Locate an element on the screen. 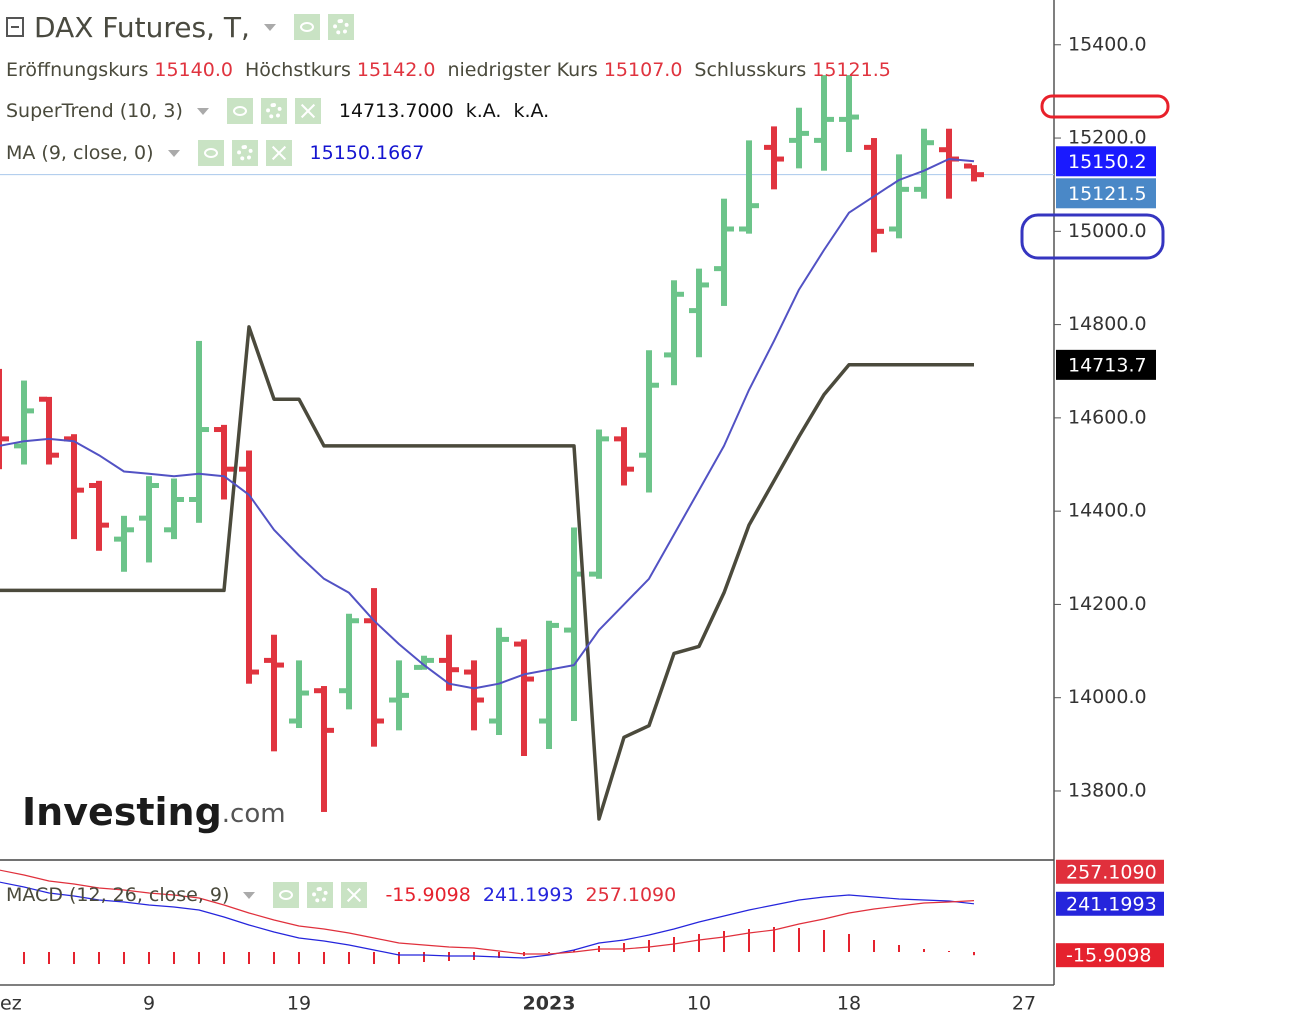 This screenshot has height=1020, width=1292. legend-value: 15142.0 is located at coordinates (396, 70).